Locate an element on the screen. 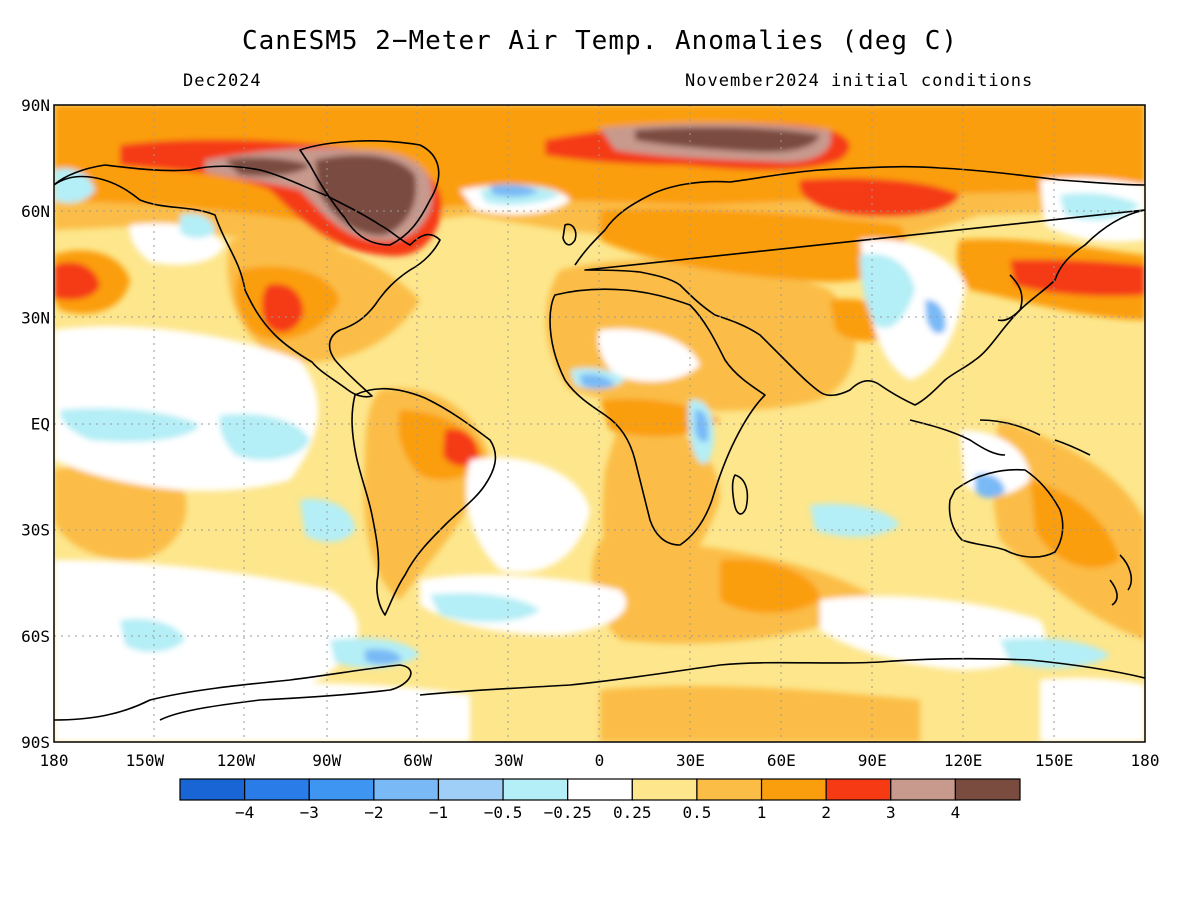 The height and width of the screenshot is (900, 1200). lon-label: 0 is located at coordinates (600, 760).